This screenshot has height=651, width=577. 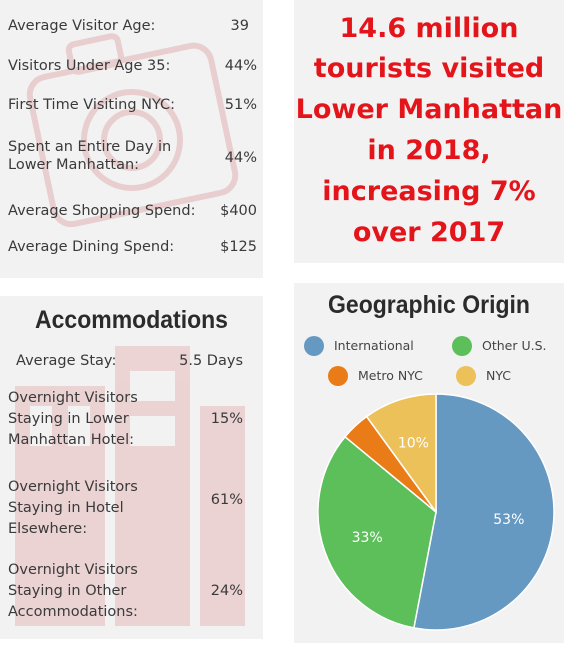 I want to click on legend-label: Other U.S., so click(x=514, y=345).